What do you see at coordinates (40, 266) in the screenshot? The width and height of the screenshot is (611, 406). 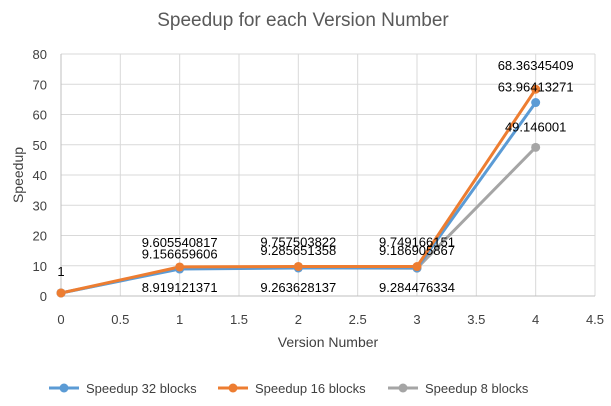 I see `y-tick-label: 10` at bounding box center [40, 266].